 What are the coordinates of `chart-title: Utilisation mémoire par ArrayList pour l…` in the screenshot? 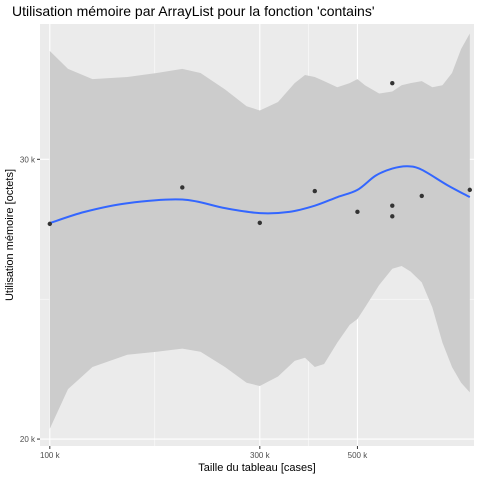 It's located at (193, 11).